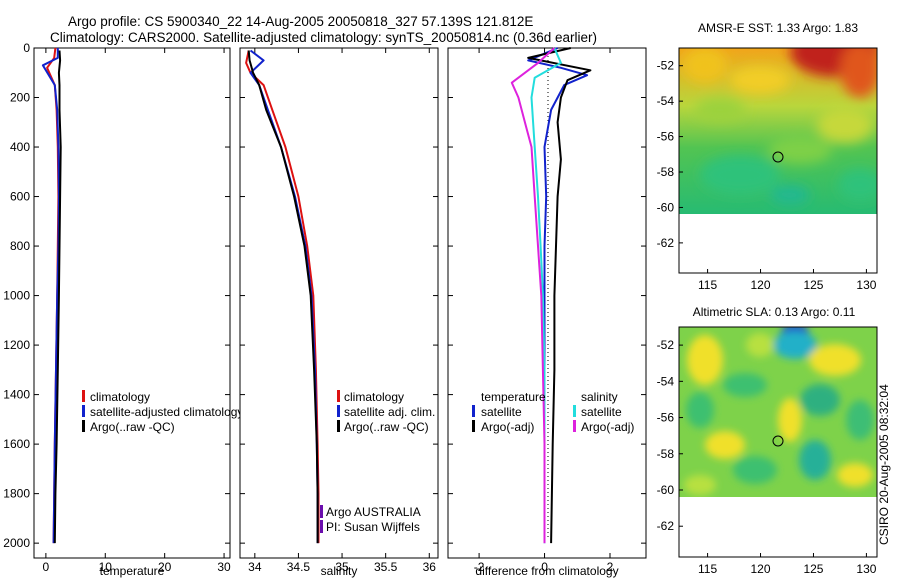  Describe the element at coordinates (501, 412) in the screenshot. I see `legend-label-dt-satellite: satellite` at that location.